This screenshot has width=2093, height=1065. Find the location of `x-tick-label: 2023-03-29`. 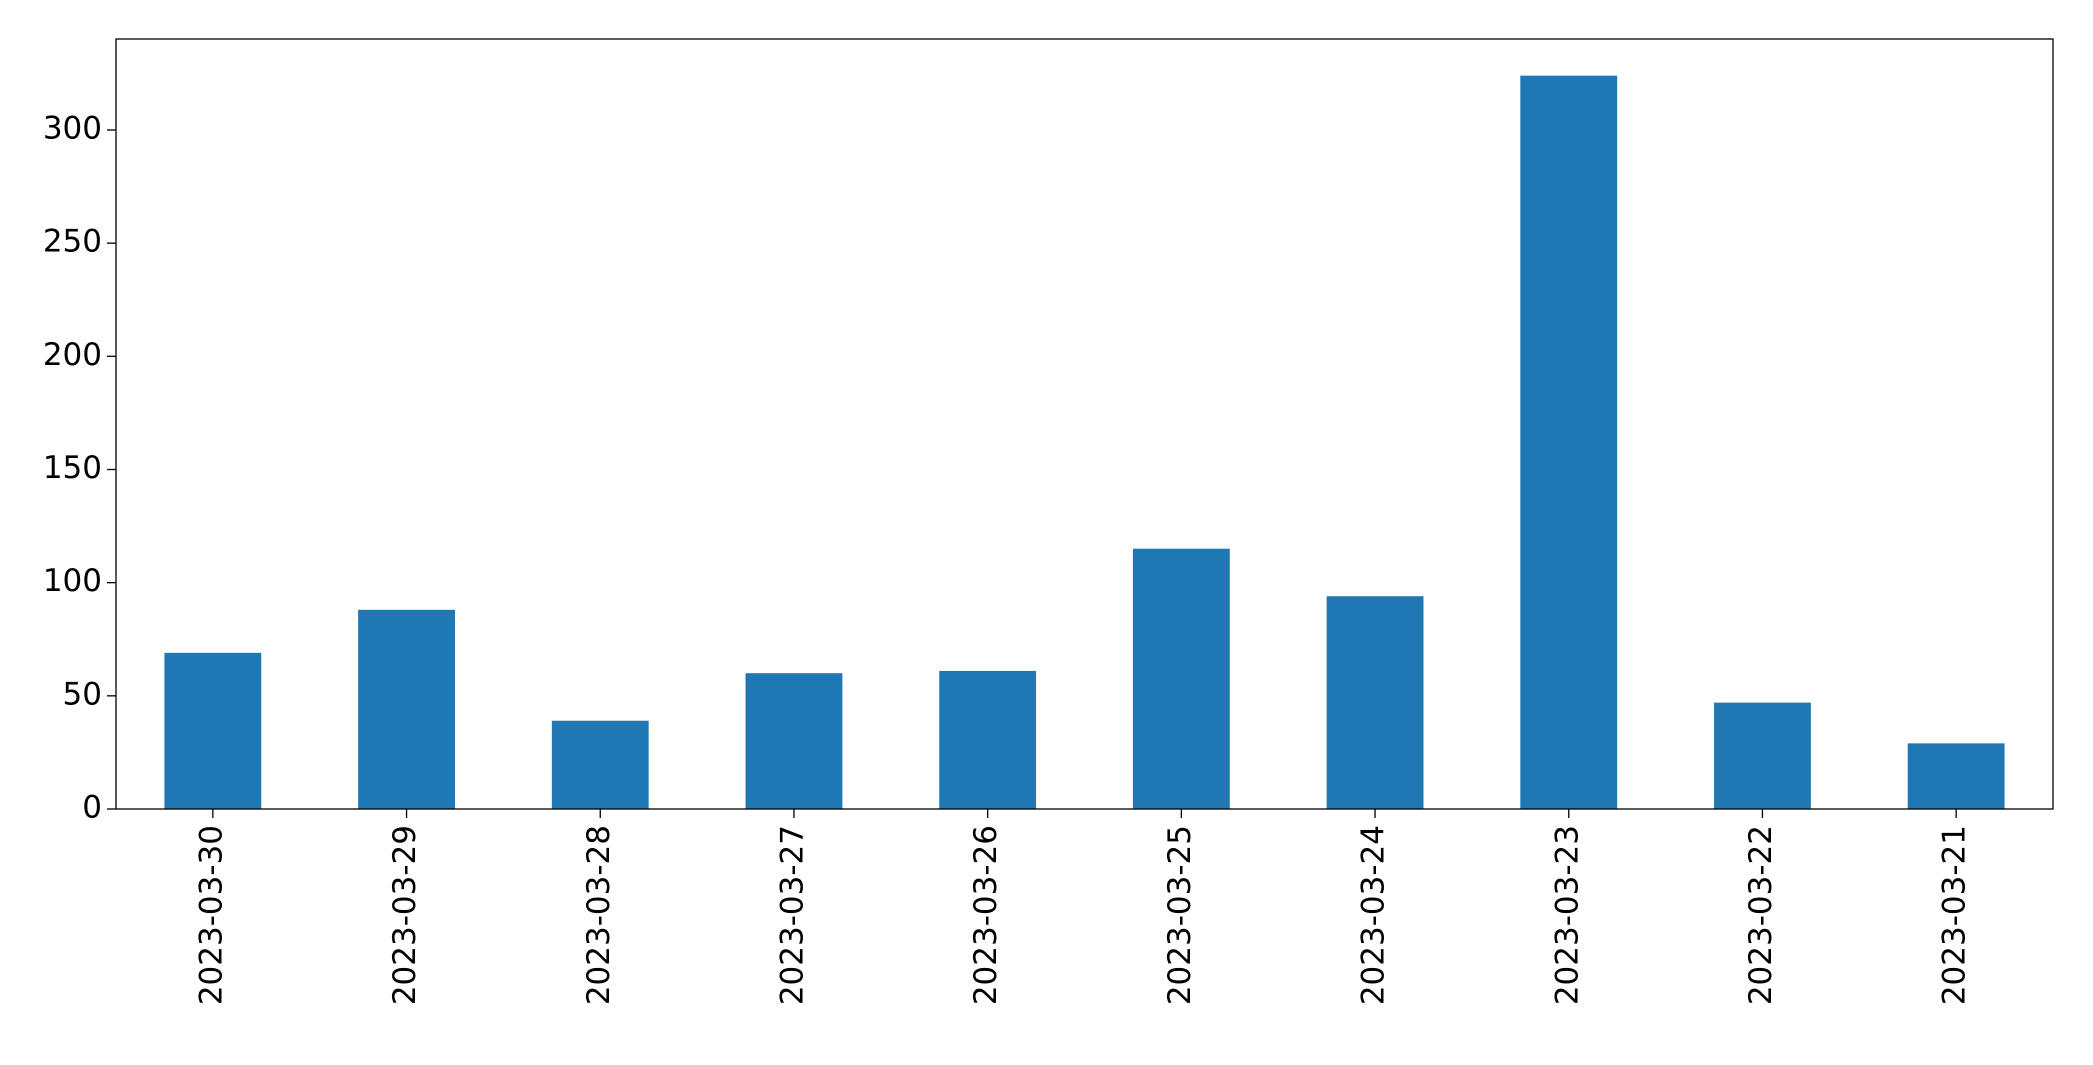

x-tick-label: 2023-03-29 is located at coordinates (405, 915).